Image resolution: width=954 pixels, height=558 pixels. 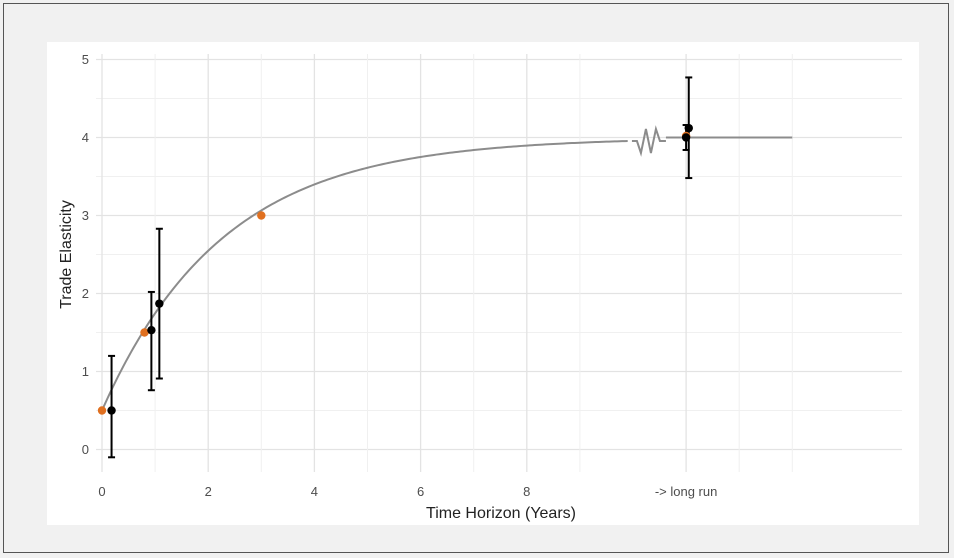 I want to click on error-bar, so click(x=151, y=341).